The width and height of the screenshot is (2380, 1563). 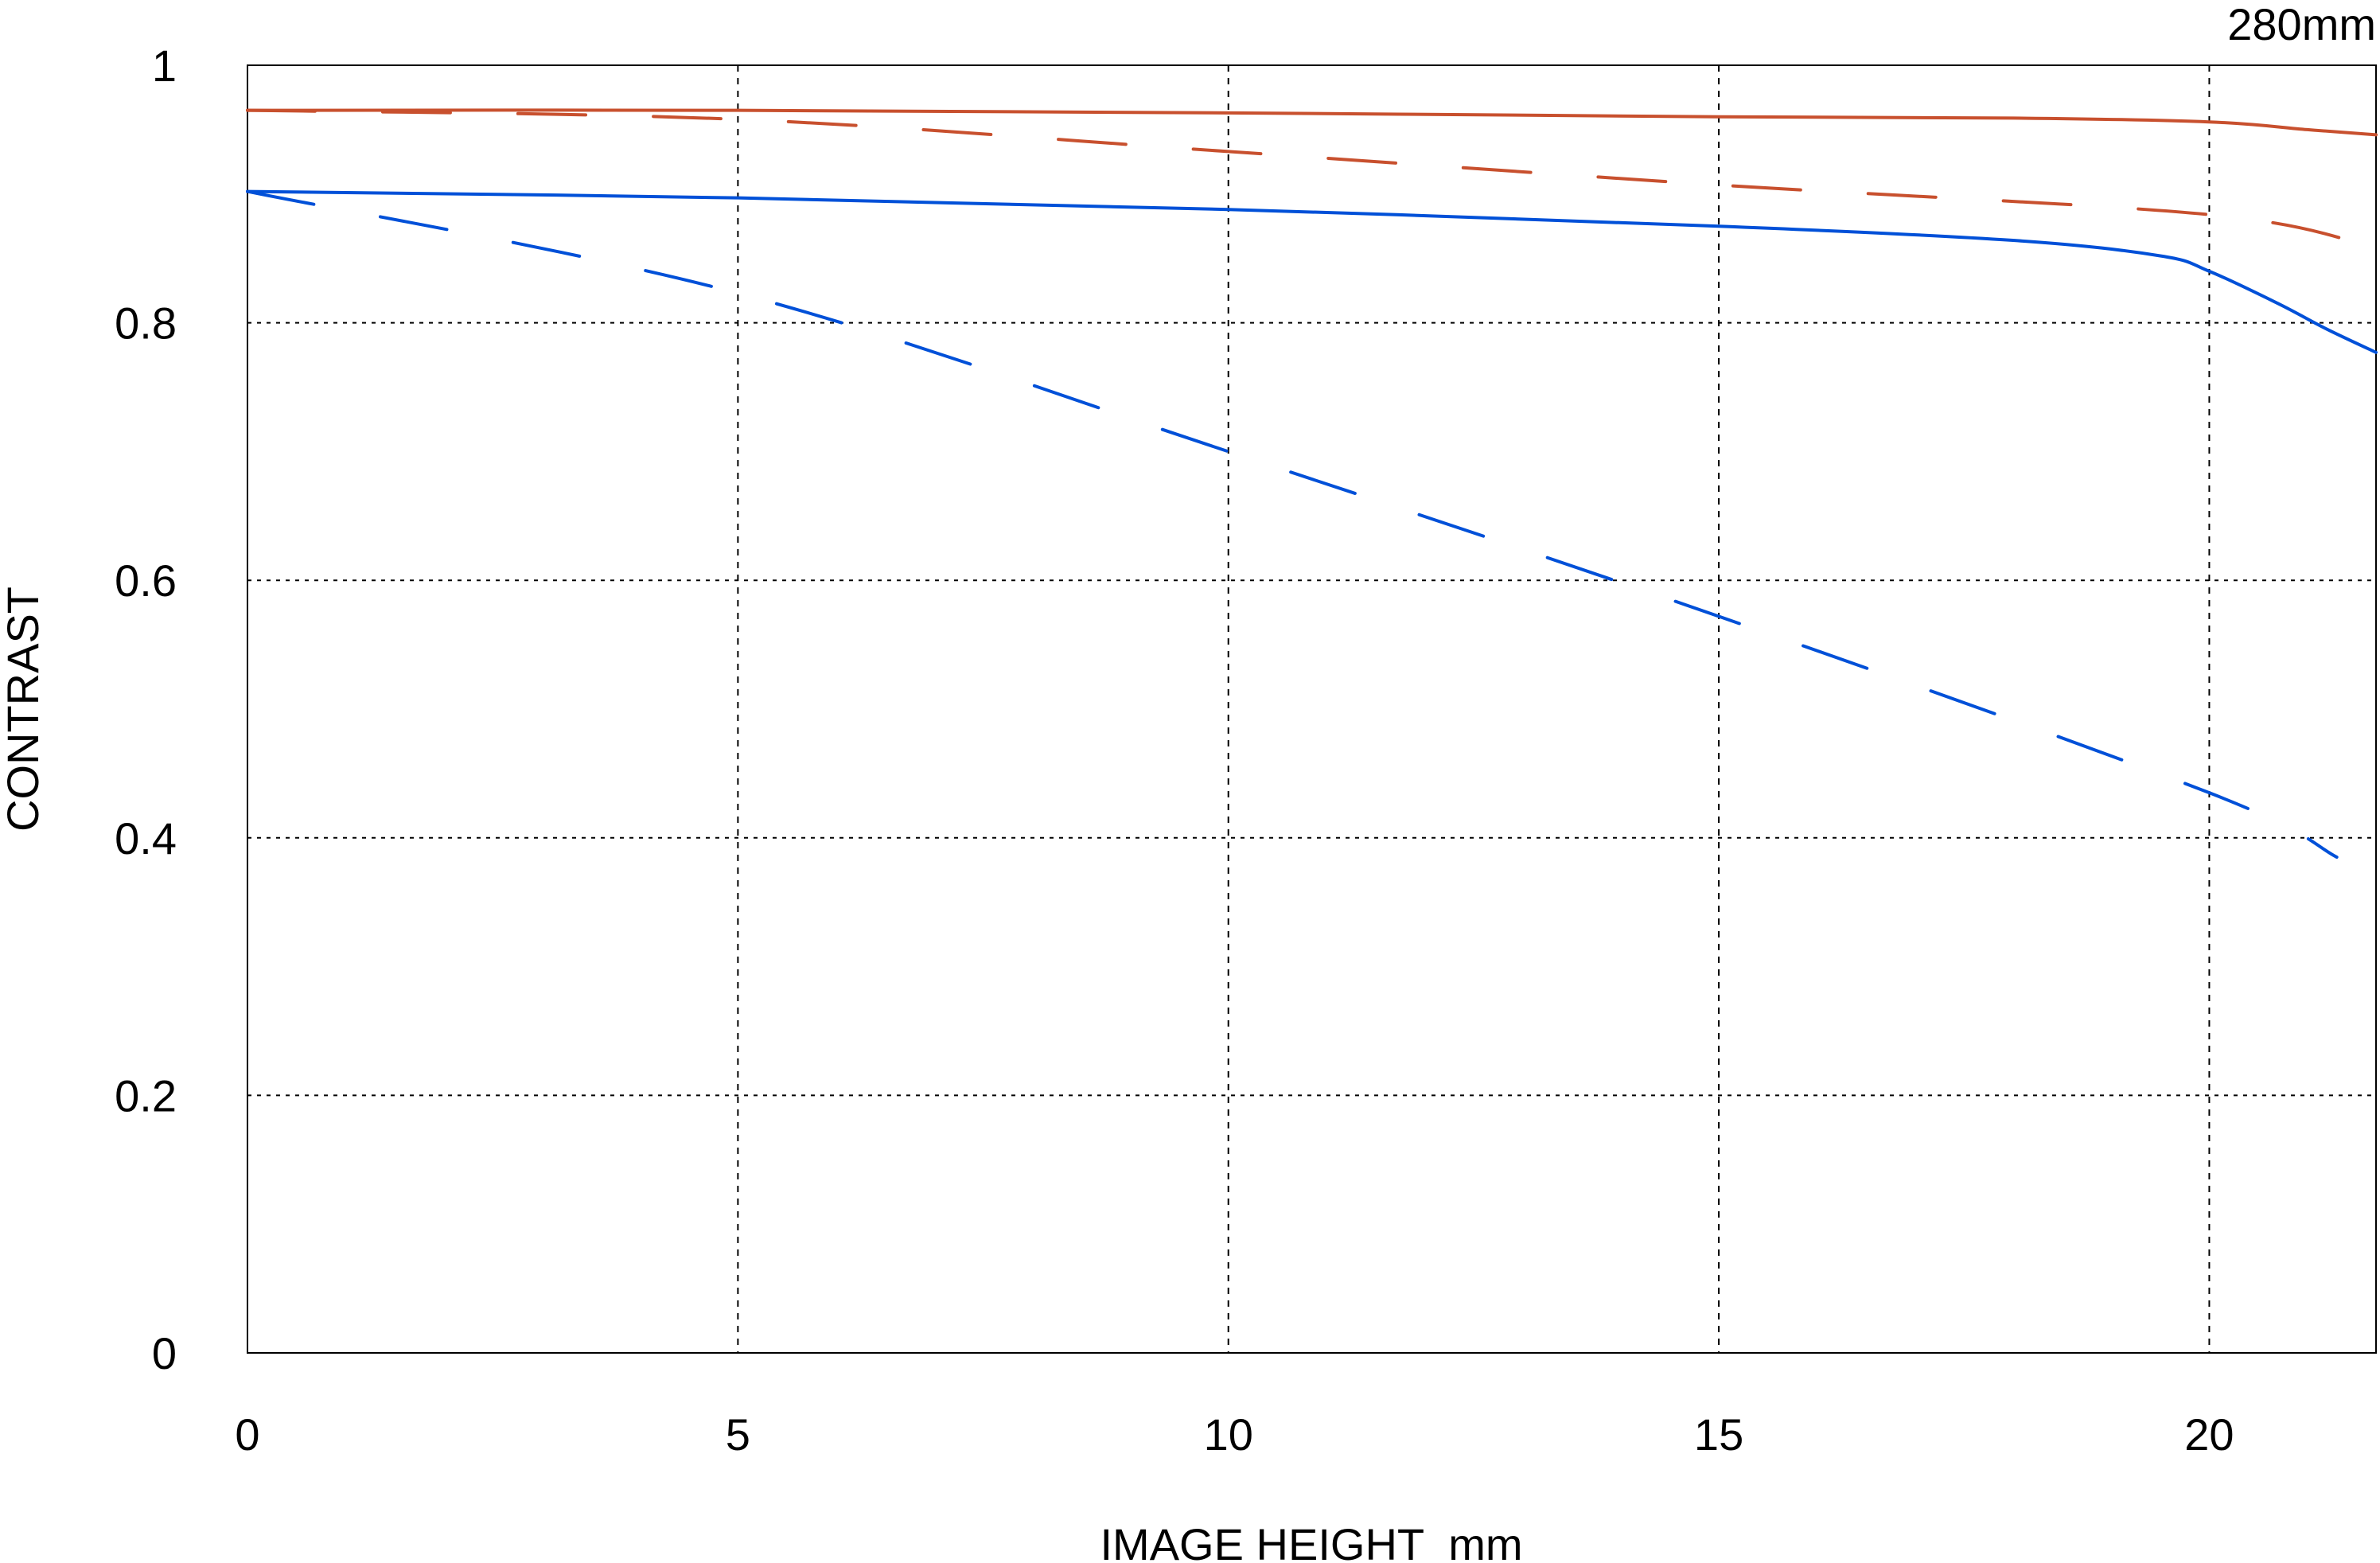 I want to click on y-tick-label: 0.2, so click(x=146, y=1095).